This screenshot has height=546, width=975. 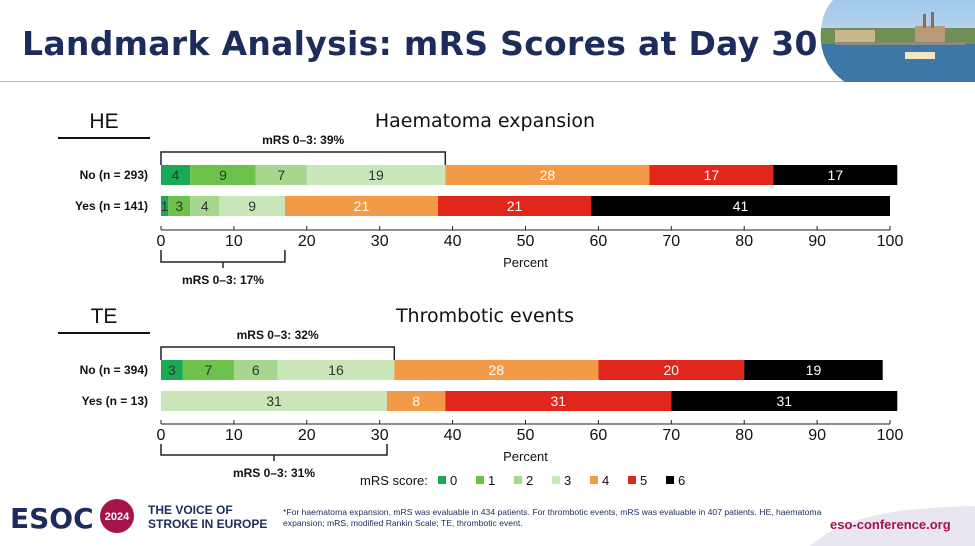 I want to click on panel2-row-label: Yes (n = 13), so click(x=115, y=401).